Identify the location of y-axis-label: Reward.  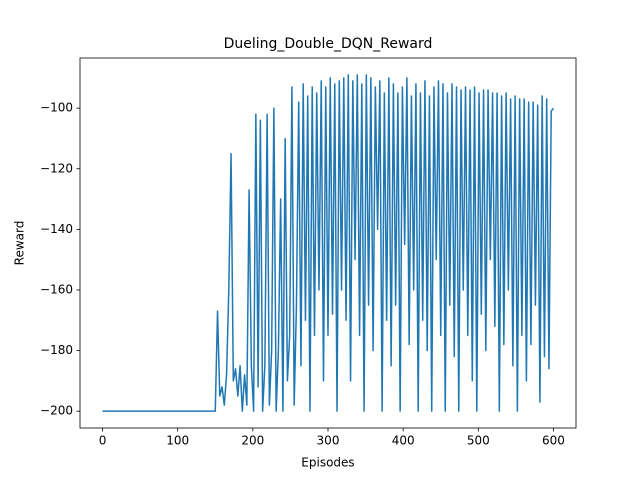
(20, 243).